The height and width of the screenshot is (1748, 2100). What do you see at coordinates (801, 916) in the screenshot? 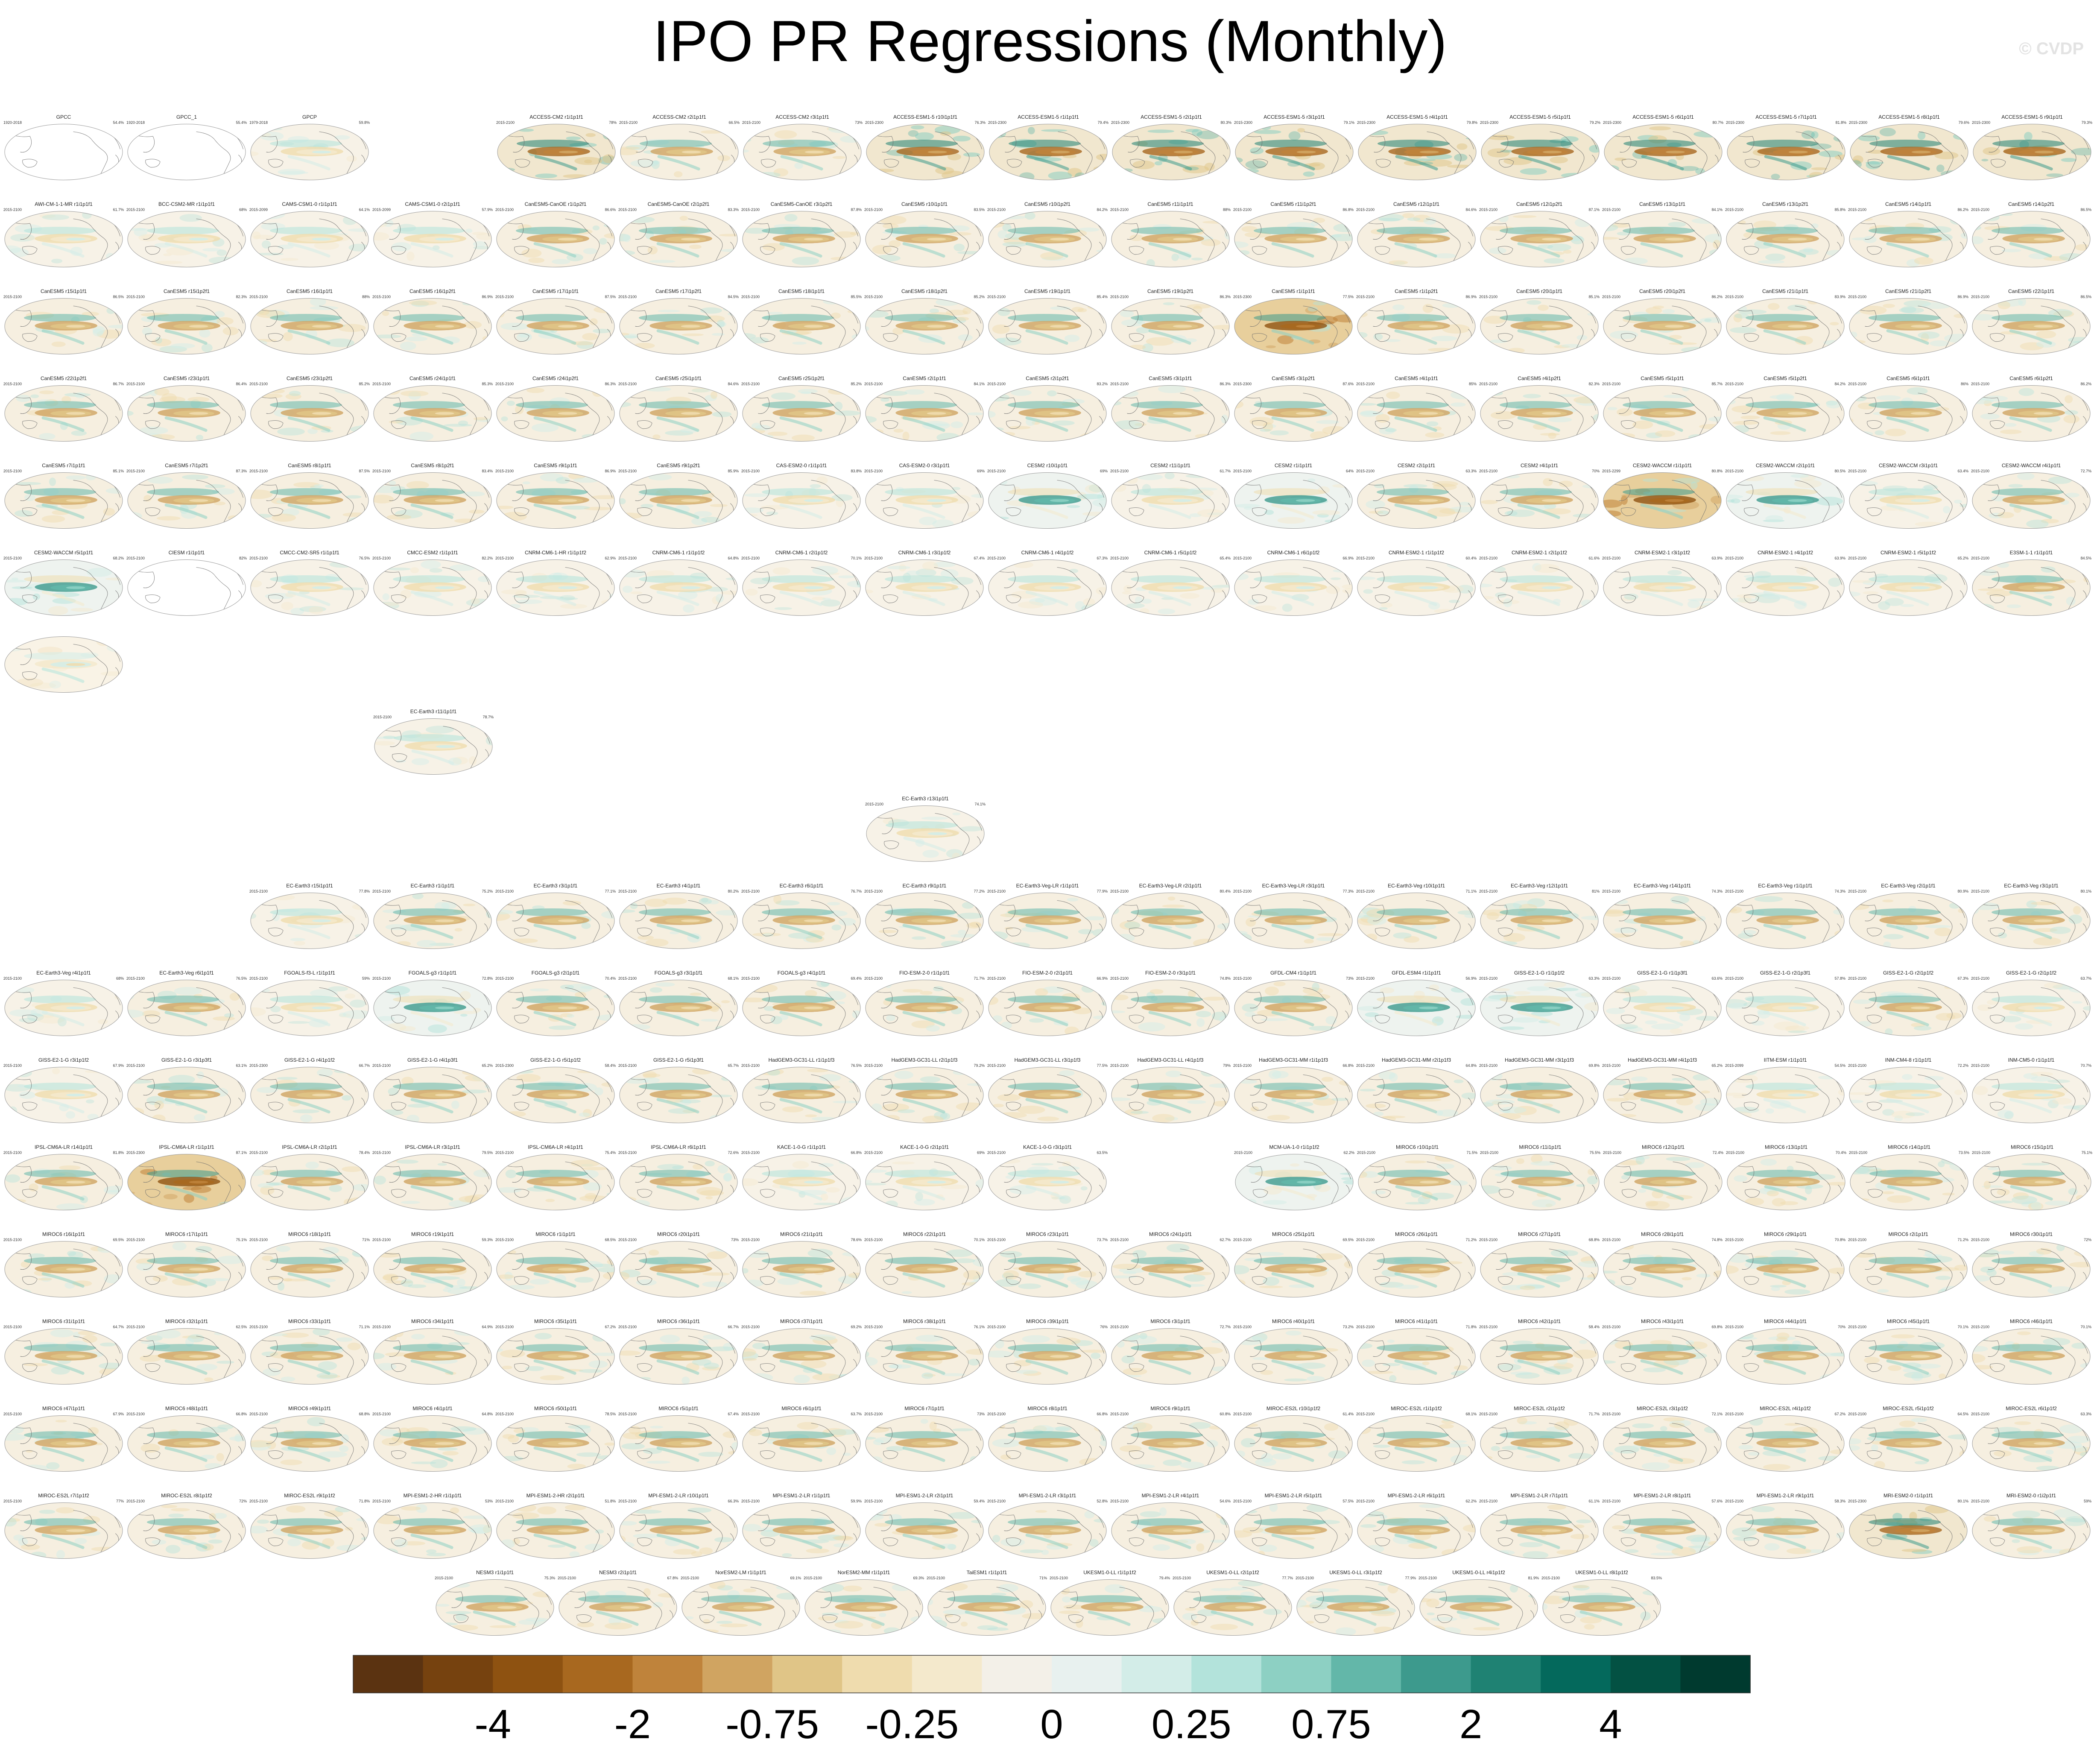
I see `map-panel: EC-Earth3 r6i1p1f1 2015-2100 76.7%` at bounding box center [801, 916].